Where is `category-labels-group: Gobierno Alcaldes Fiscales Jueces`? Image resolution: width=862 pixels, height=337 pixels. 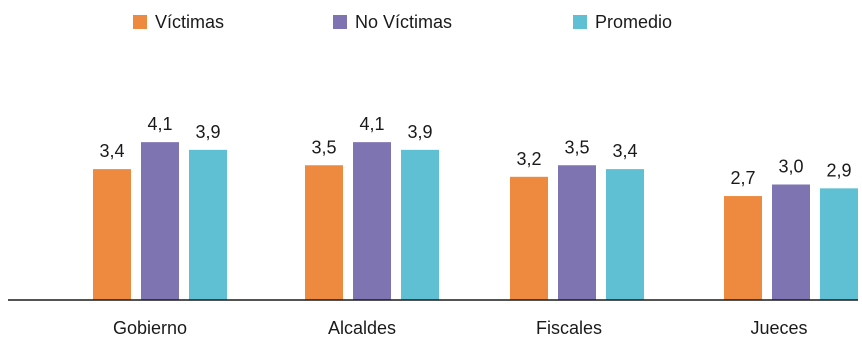
category-labels-group: Gobierno Alcaldes Fiscales Jueces is located at coordinates (460, 327).